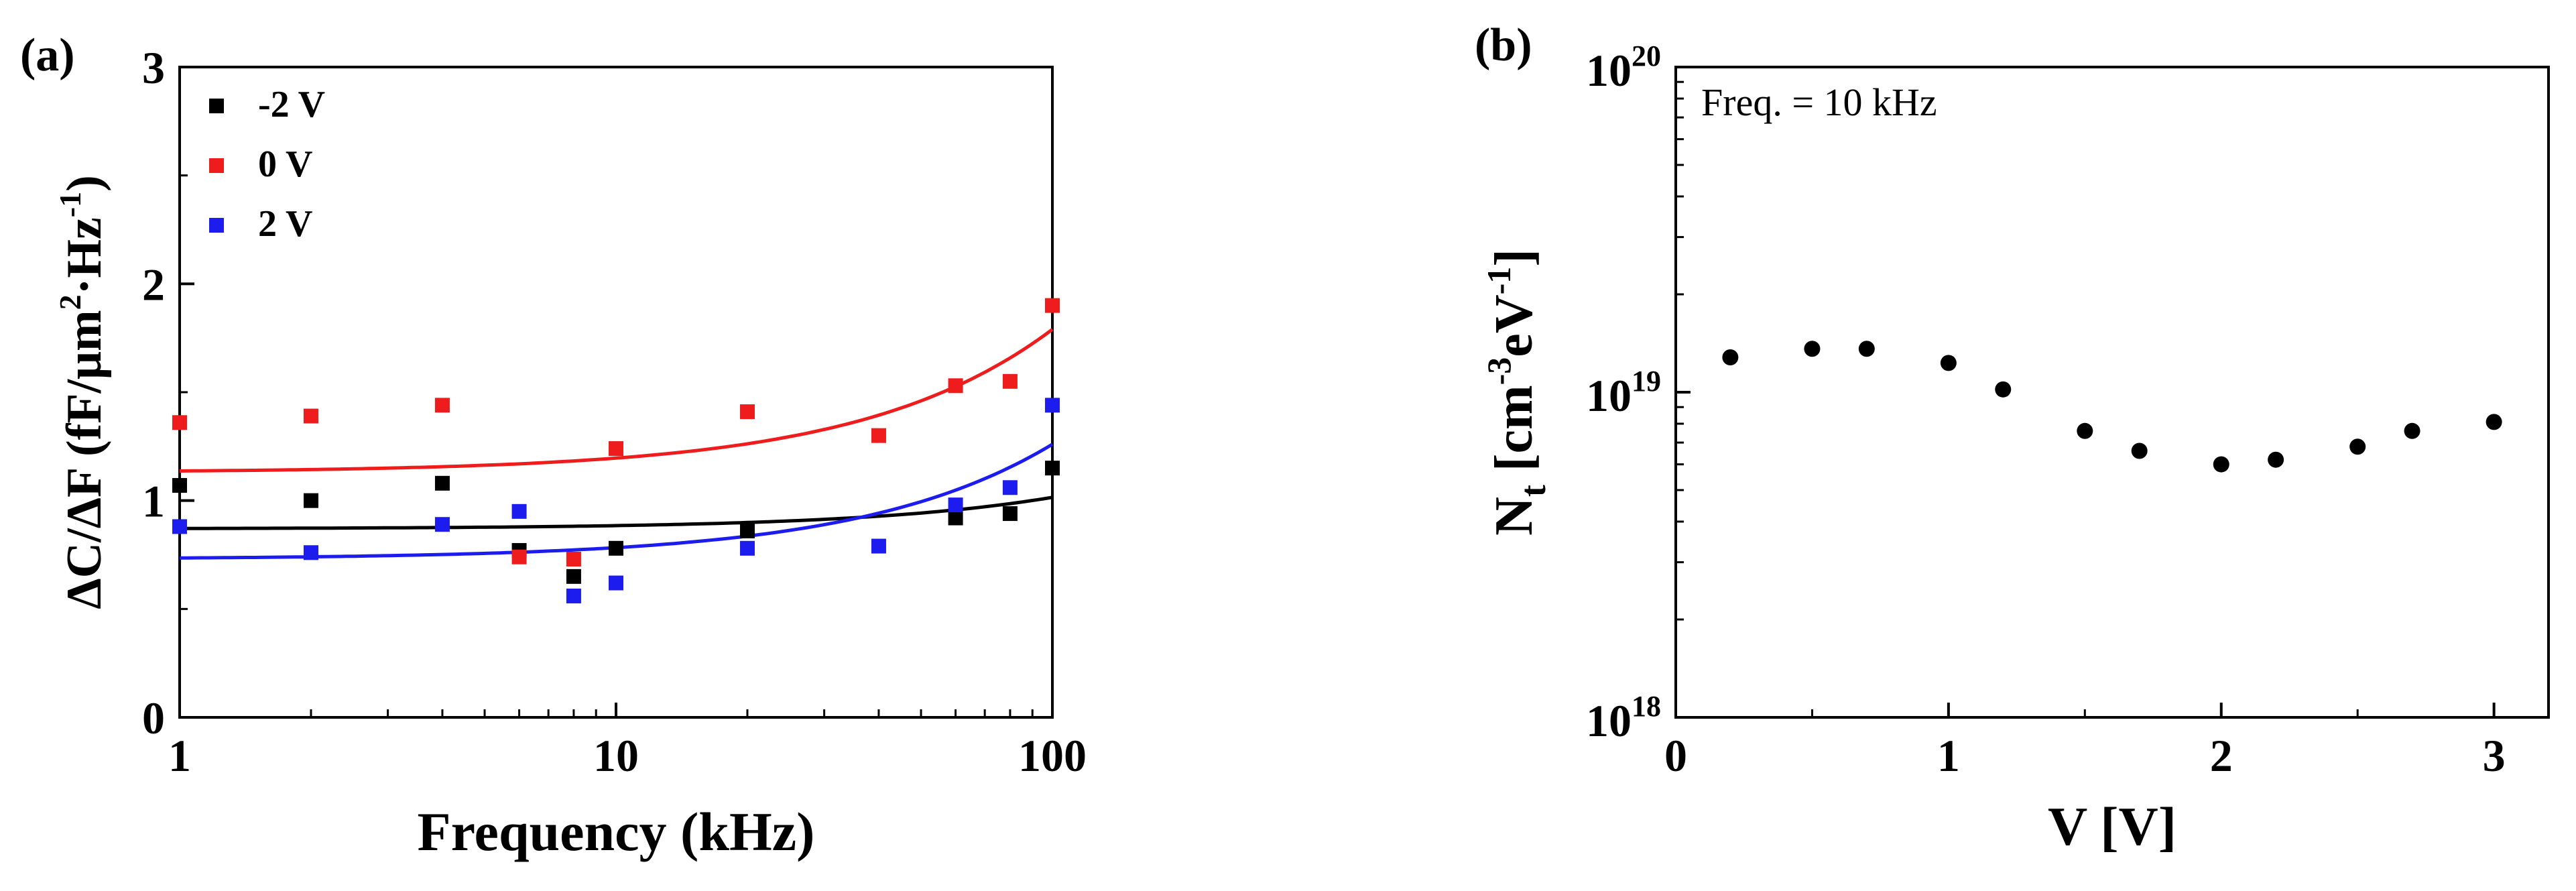 This screenshot has width=2576, height=891. Describe the element at coordinates (216, 106) in the screenshot. I see `legend-marker-minus2v` at that location.